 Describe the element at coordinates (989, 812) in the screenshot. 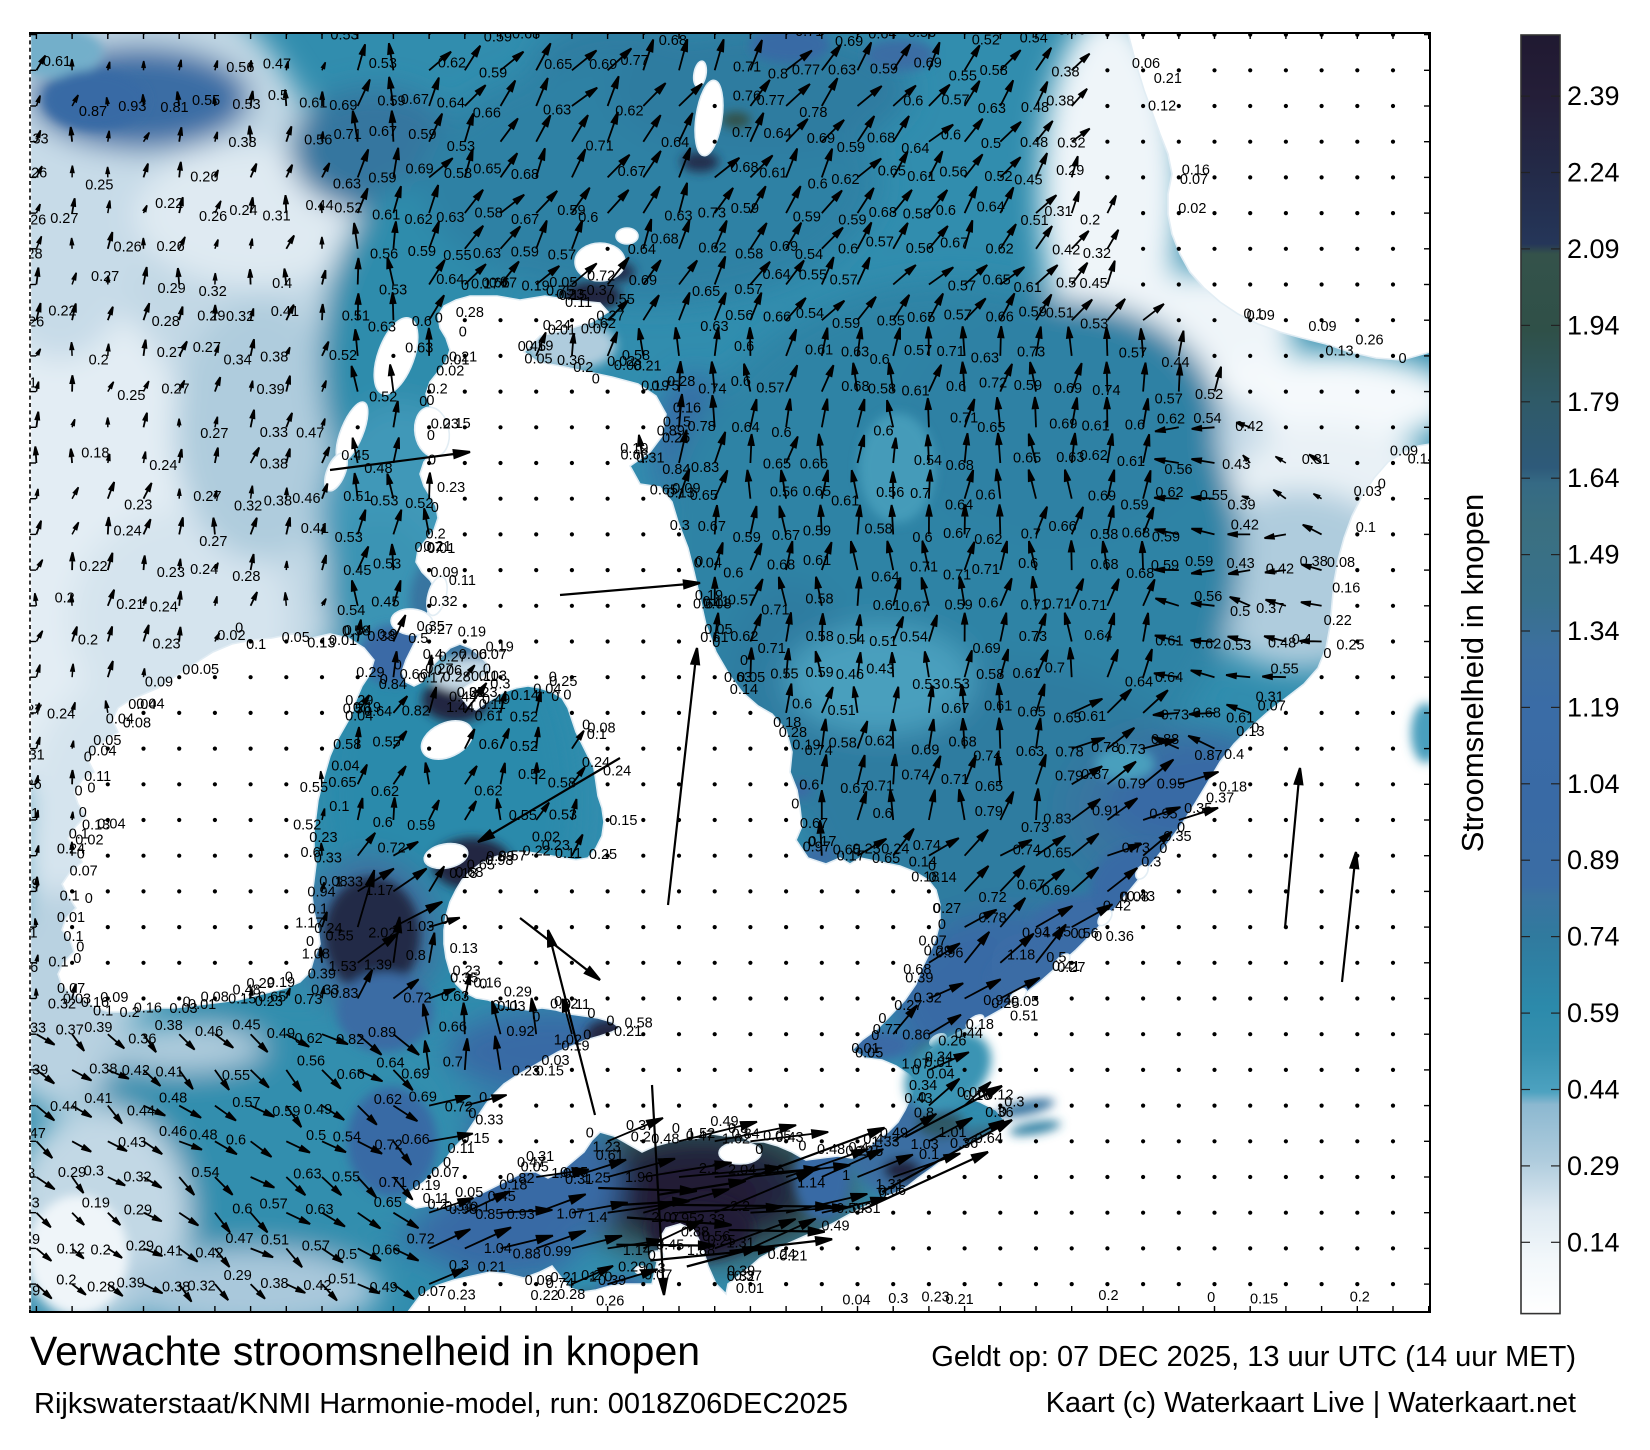

I see `svg-text: 0.79` at that location.